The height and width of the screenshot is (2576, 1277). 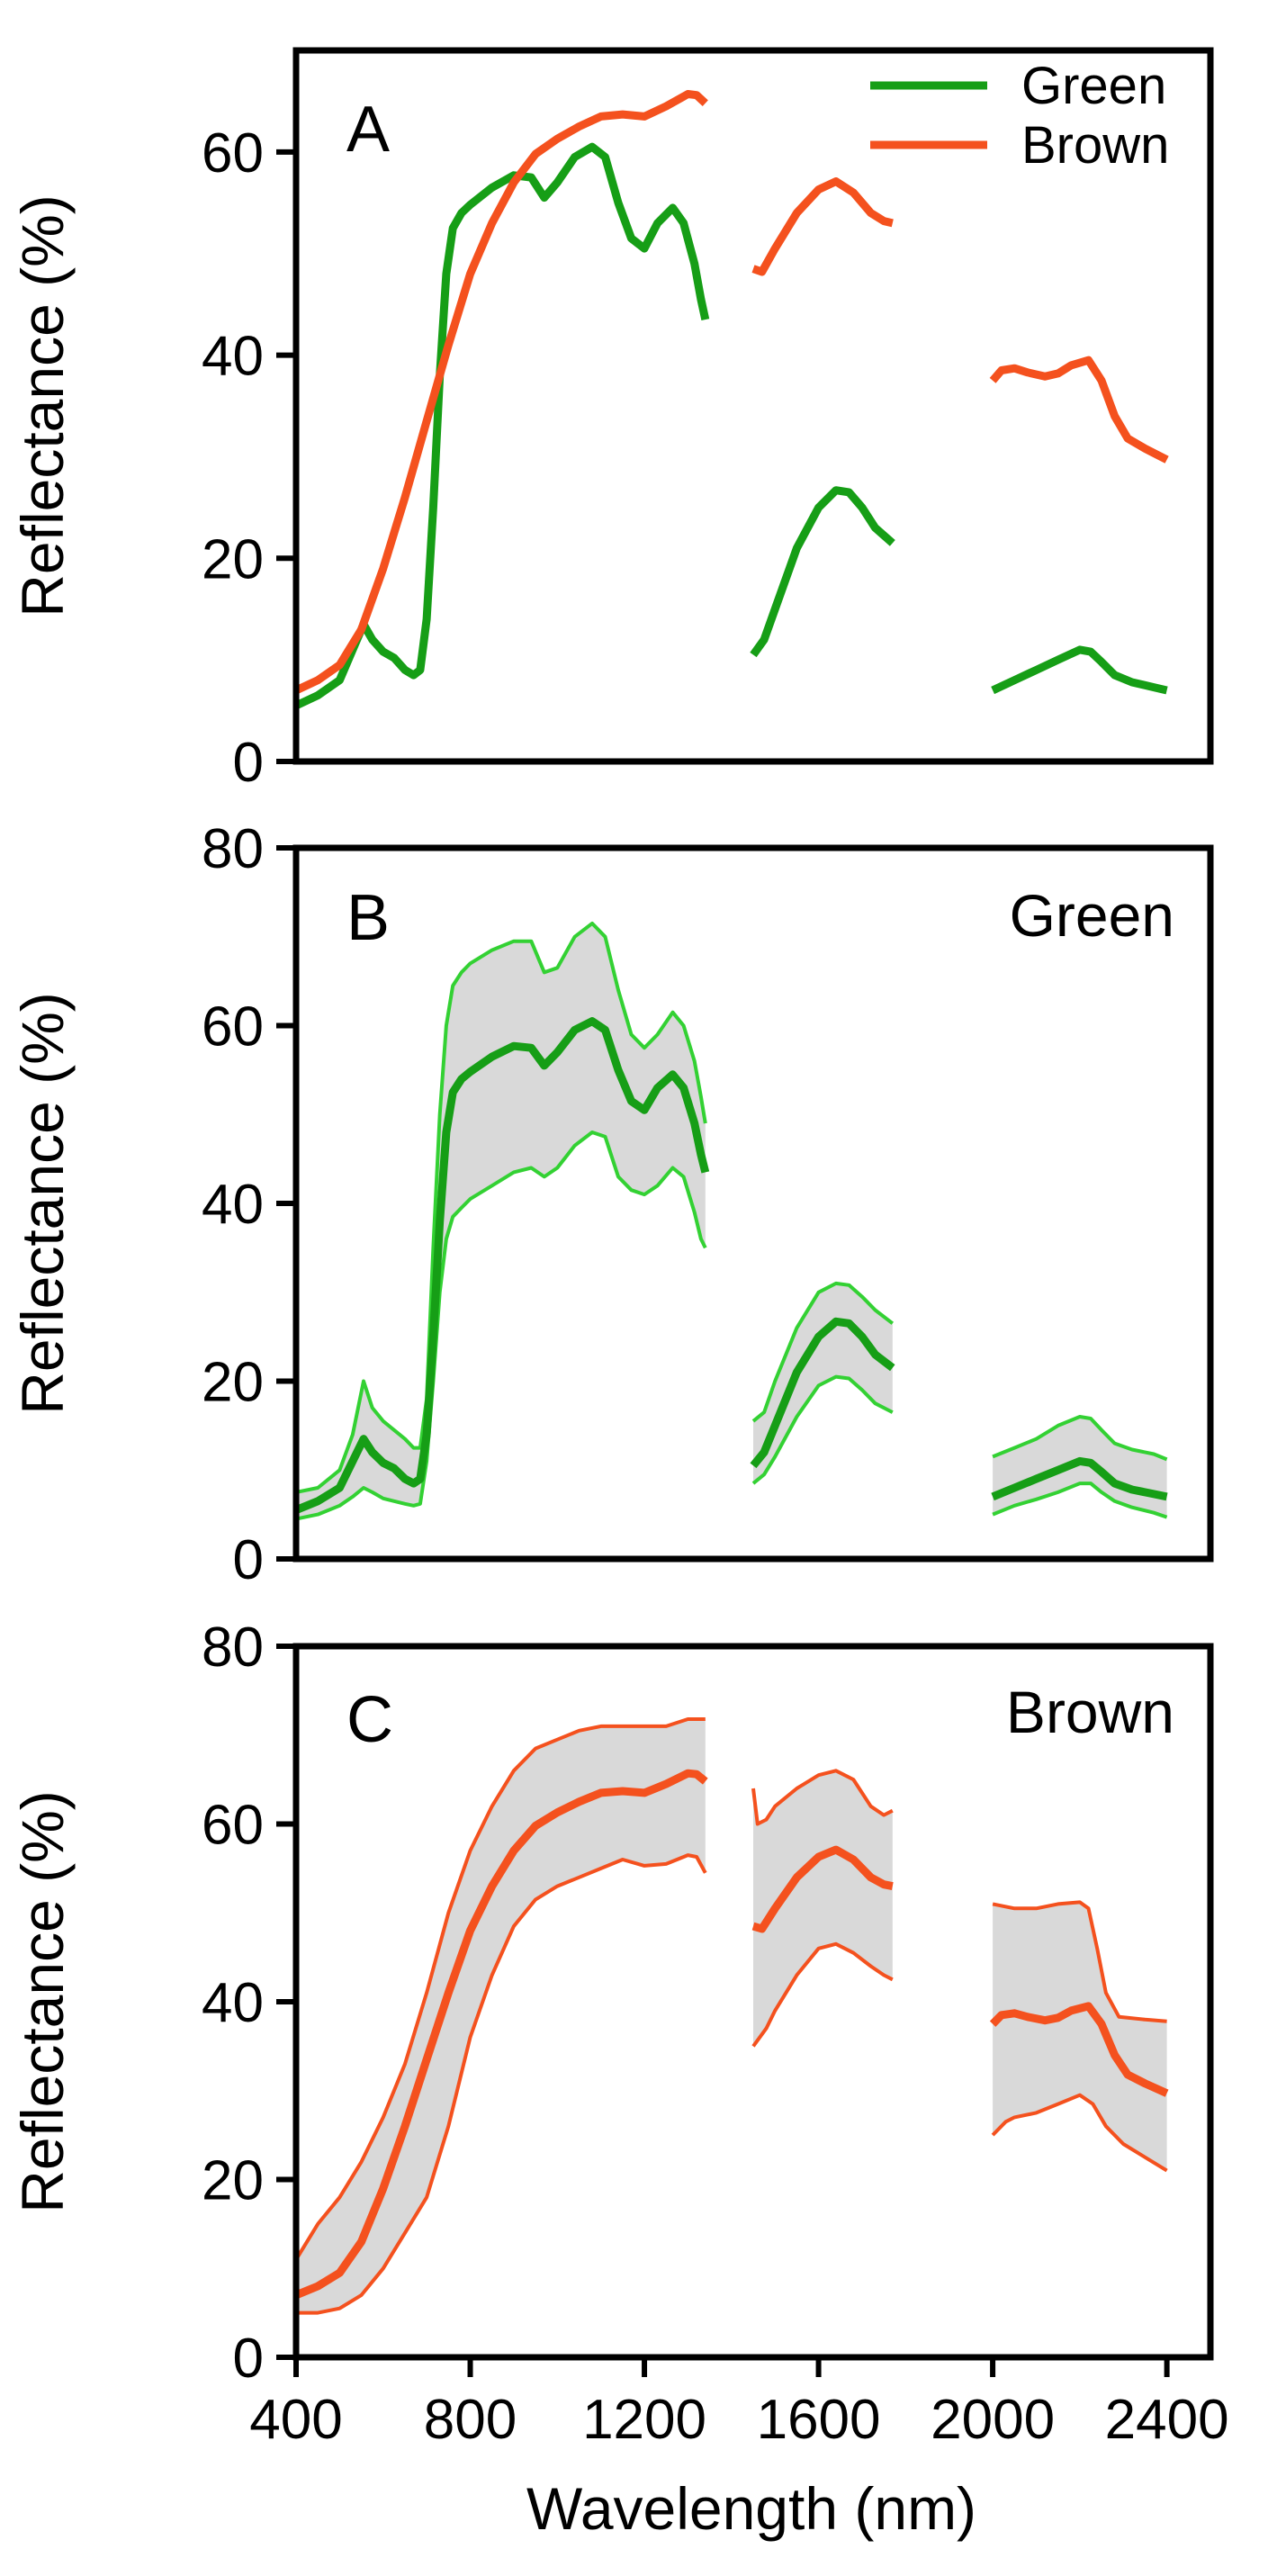 I want to click on x-axis-title: Wavelength (nm), so click(x=751, y=2508).